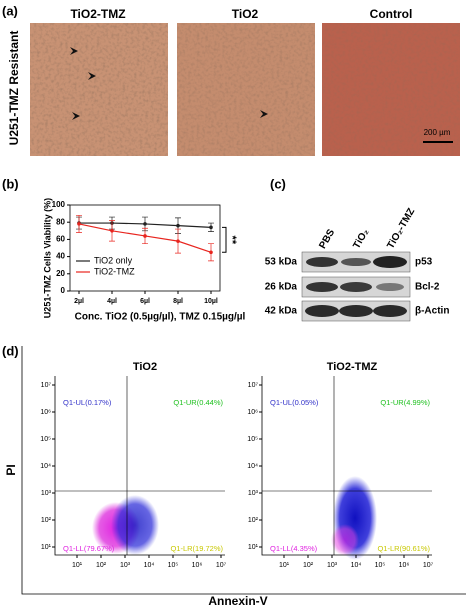 Image resolution: width=474 pixels, height=614 pixels. What do you see at coordinates (112, 301) in the screenshot?
I see `x-tick-label: 4µl` at bounding box center [112, 301].